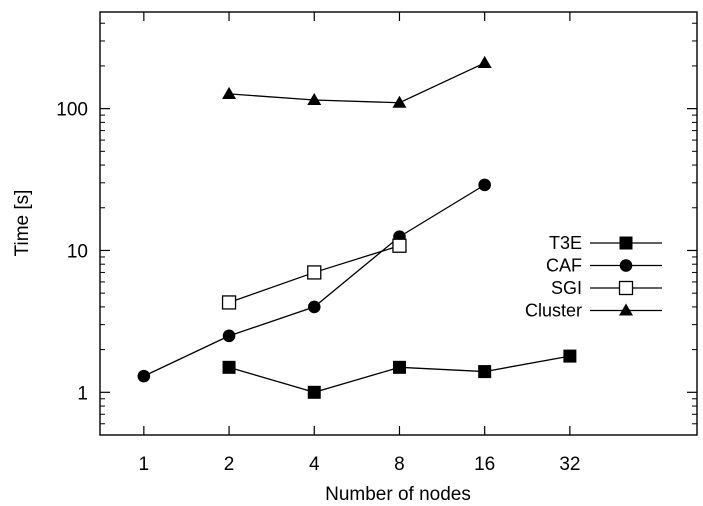 The height and width of the screenshot is (506, 703). What do you see at coordinates (77, 251) in the screenshot?
I see `y-tick-label: 10` at bounding box center [77, 251].